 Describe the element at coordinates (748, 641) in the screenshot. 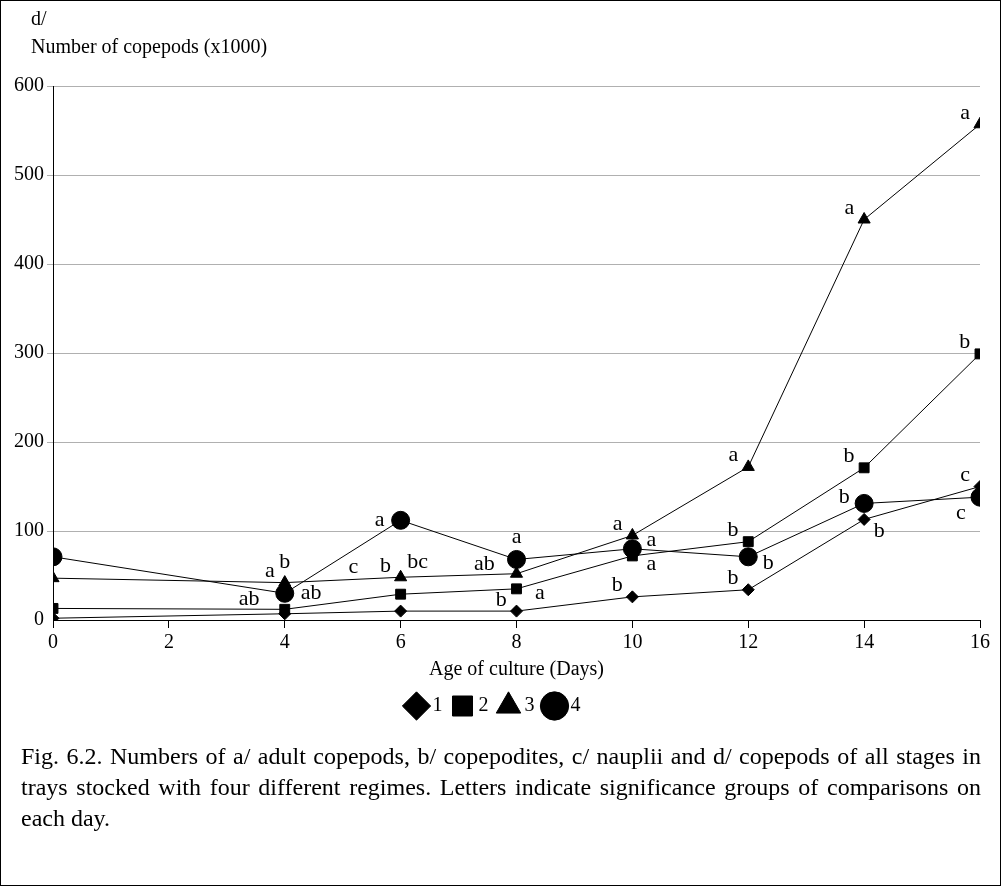

I see `x-tick-label: 12` at that location.